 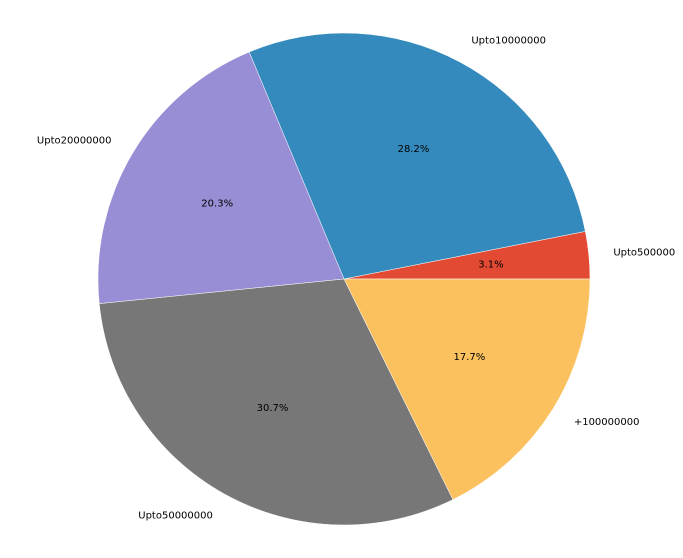 I want to click on slice-label-4: +100000000, so click(x=607, y=422).